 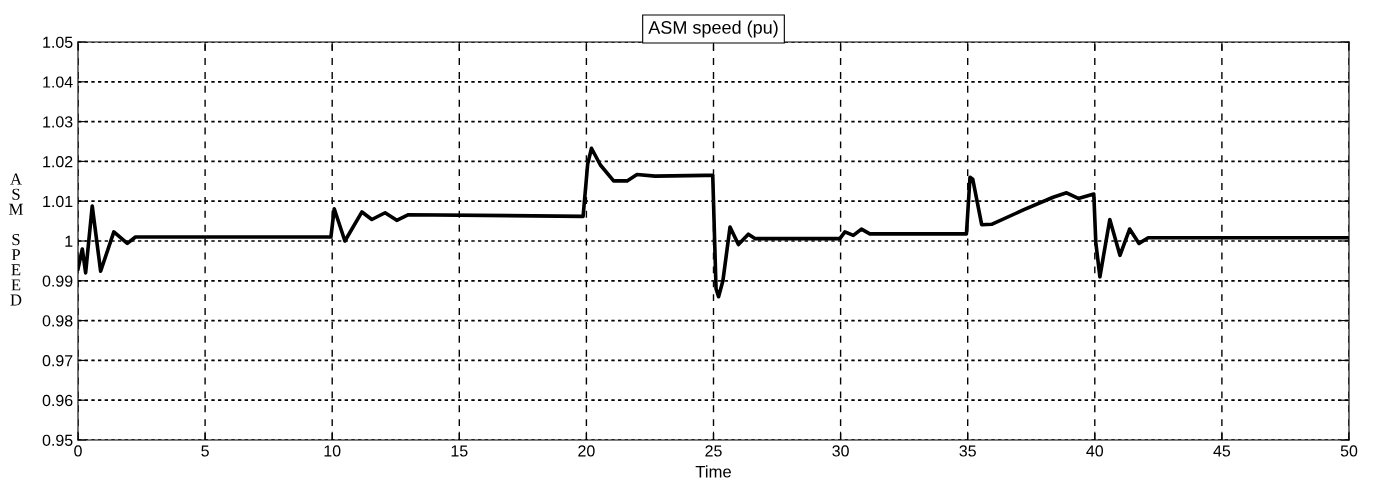 I want to click on x-tick-label: 5, so click(x=205, y=451).